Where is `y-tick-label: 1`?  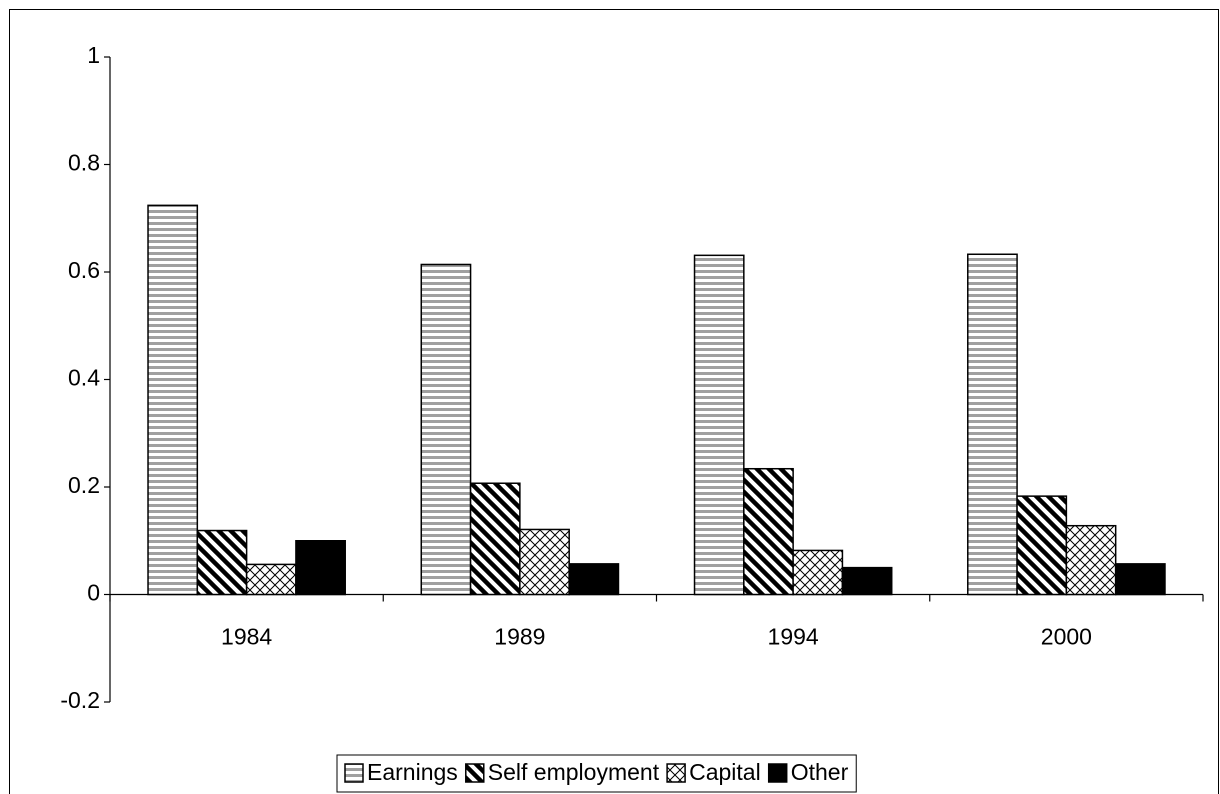
y-tick-label: 1 is located at coordinates (93, 55).